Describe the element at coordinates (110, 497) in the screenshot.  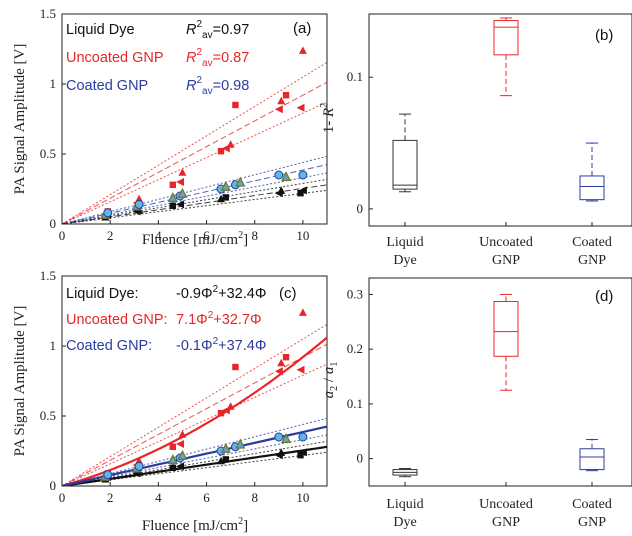
I see `x-tick-label: 2` at that location.